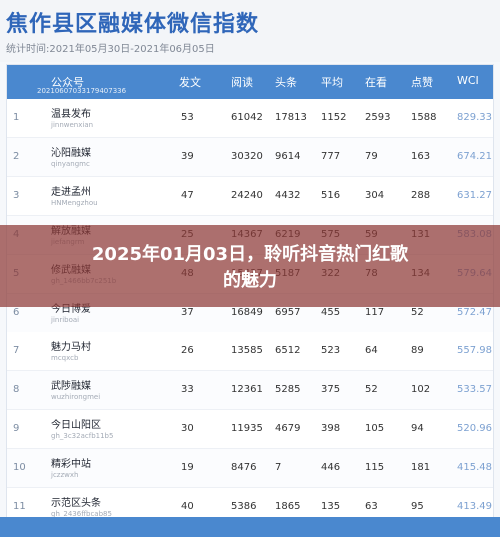 This screenshot has width=500, height=537. What do you see at coordinates (474, 390) in the screenshot?
I see `row-wci: 533.57` at bounding box center [474, 390].